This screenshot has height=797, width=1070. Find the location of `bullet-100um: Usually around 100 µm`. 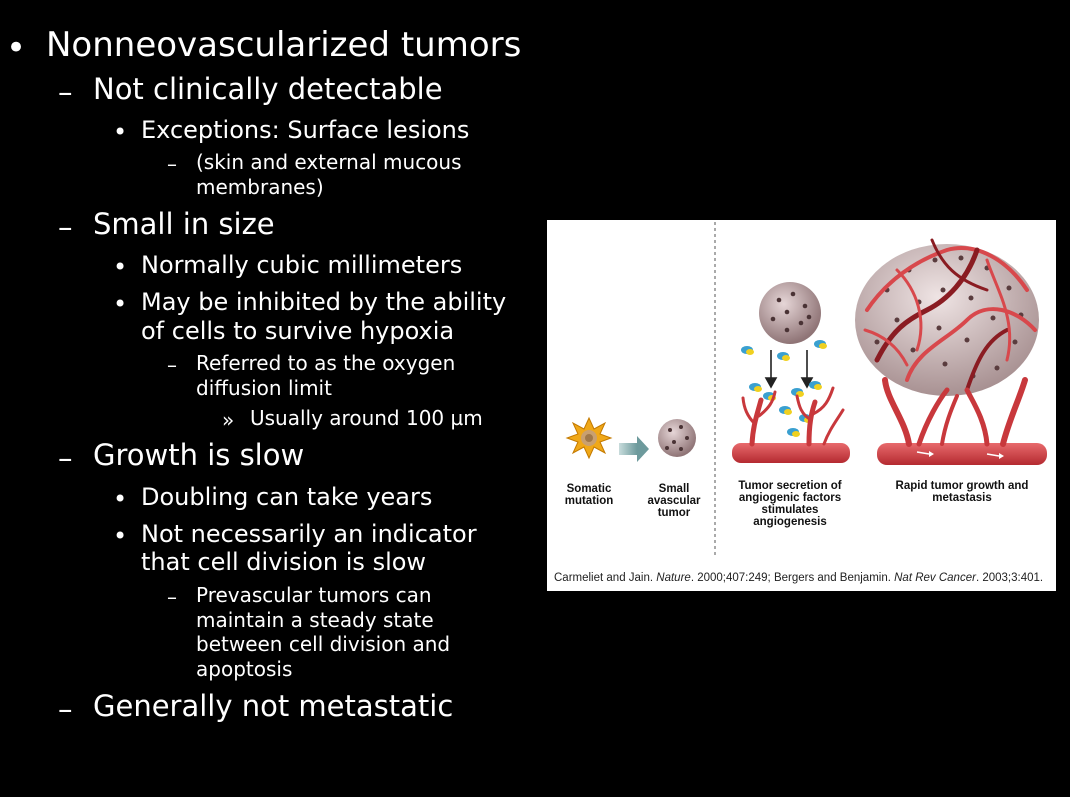

bullet-100um: Usually around 100 µm is located at coordinates (366, 418).